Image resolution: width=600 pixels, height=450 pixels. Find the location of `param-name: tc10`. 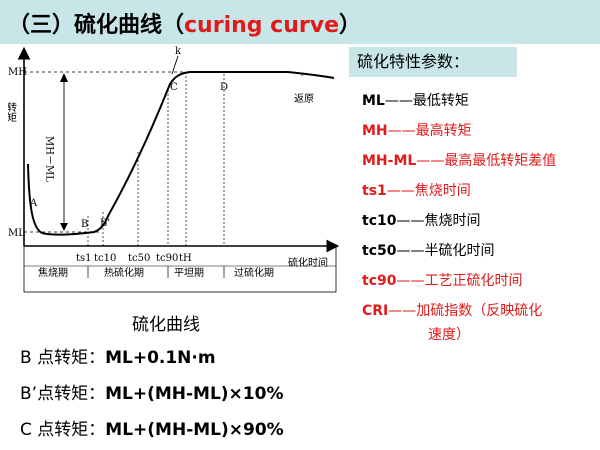

param-name: tc10 is located at coordinates (379, 221).